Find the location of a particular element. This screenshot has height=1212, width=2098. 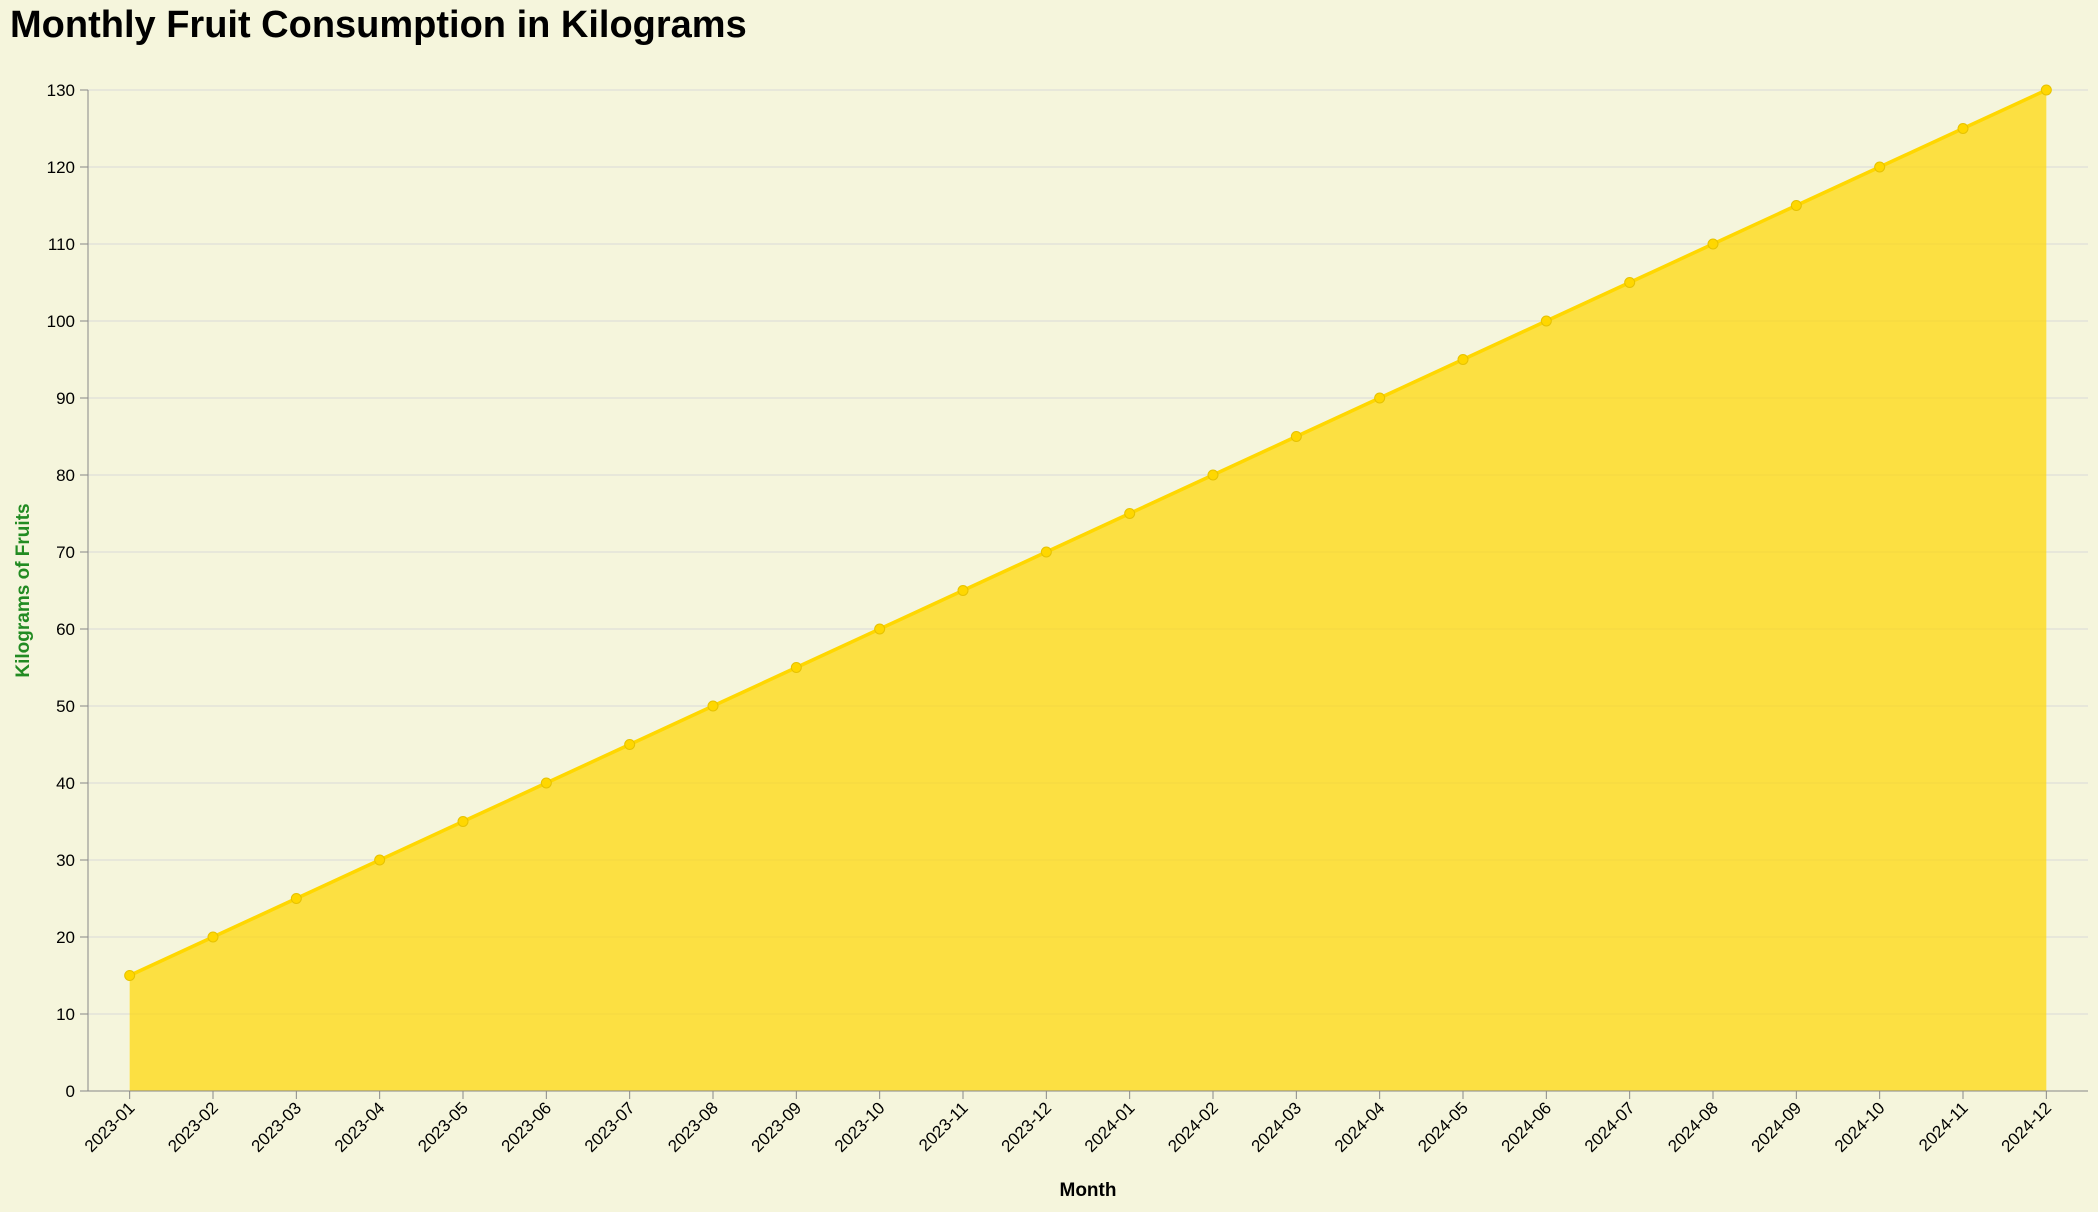

x-tick-label: 2024-07 is located at coordinates (1610, 1127).